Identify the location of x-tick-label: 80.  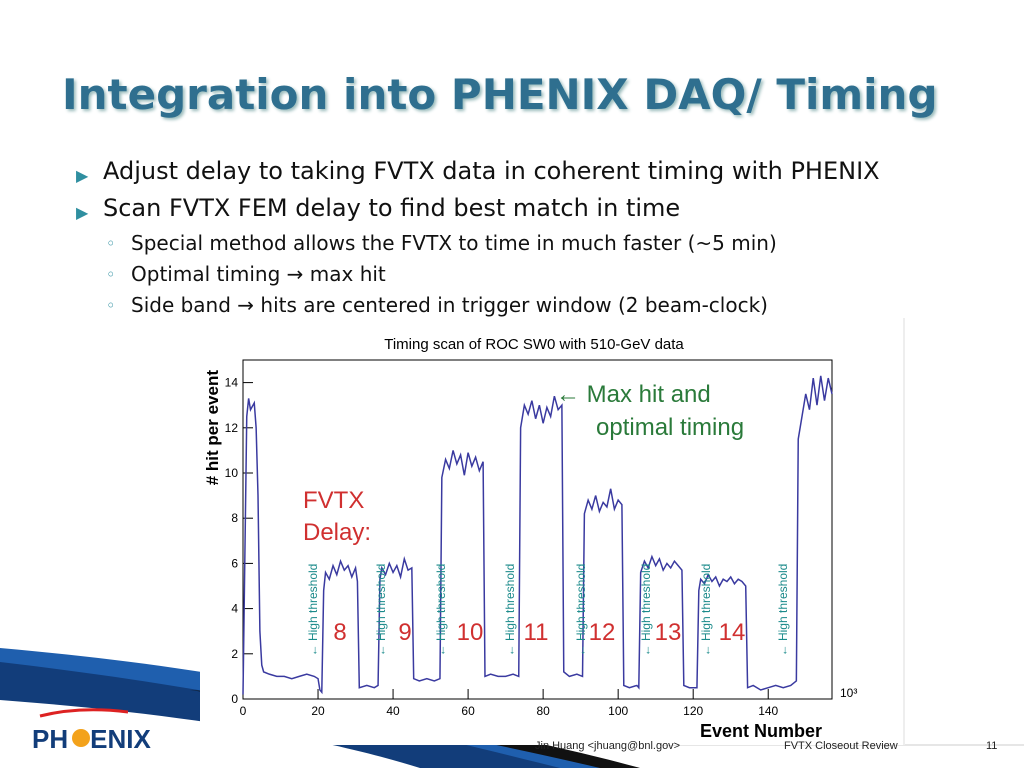
(543, 711).